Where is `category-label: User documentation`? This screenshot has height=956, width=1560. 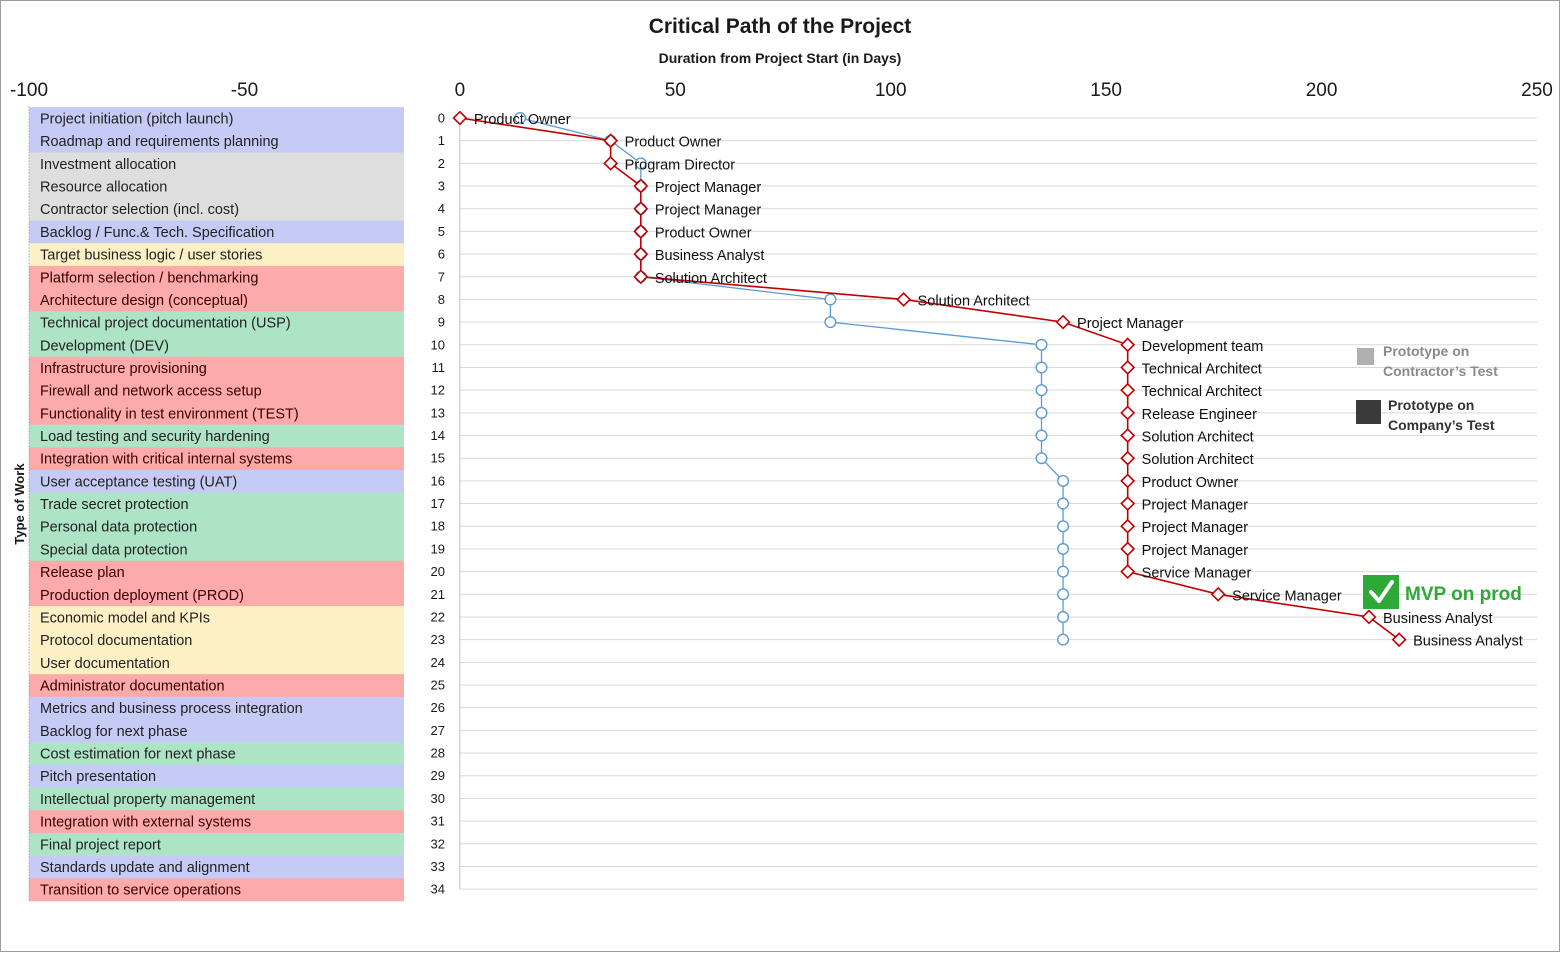
category-label: User documentation is located at coordinates (105, 664).